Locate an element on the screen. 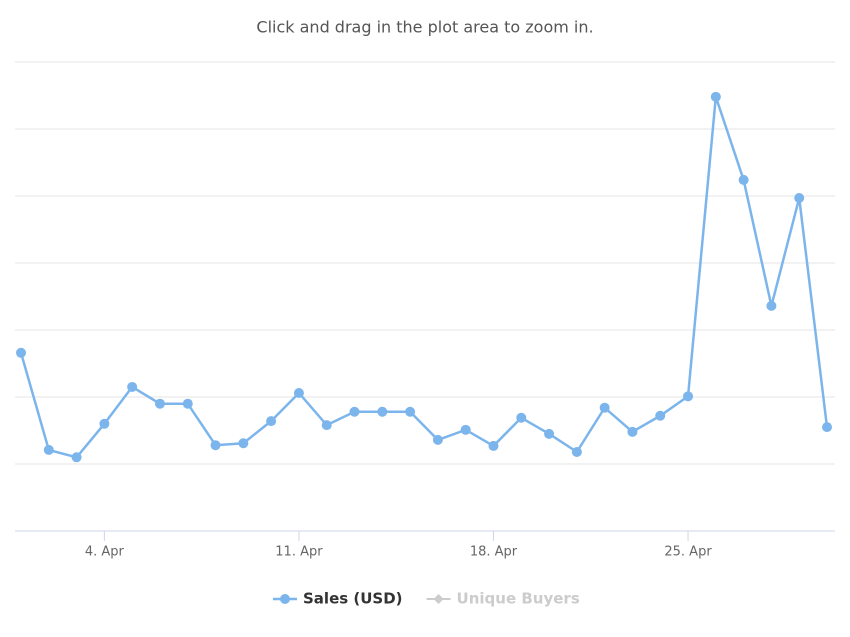 The height and width of the screenshot is (637, 850). x-tick-label: 25. Apr is located at coordinates (688, 552).